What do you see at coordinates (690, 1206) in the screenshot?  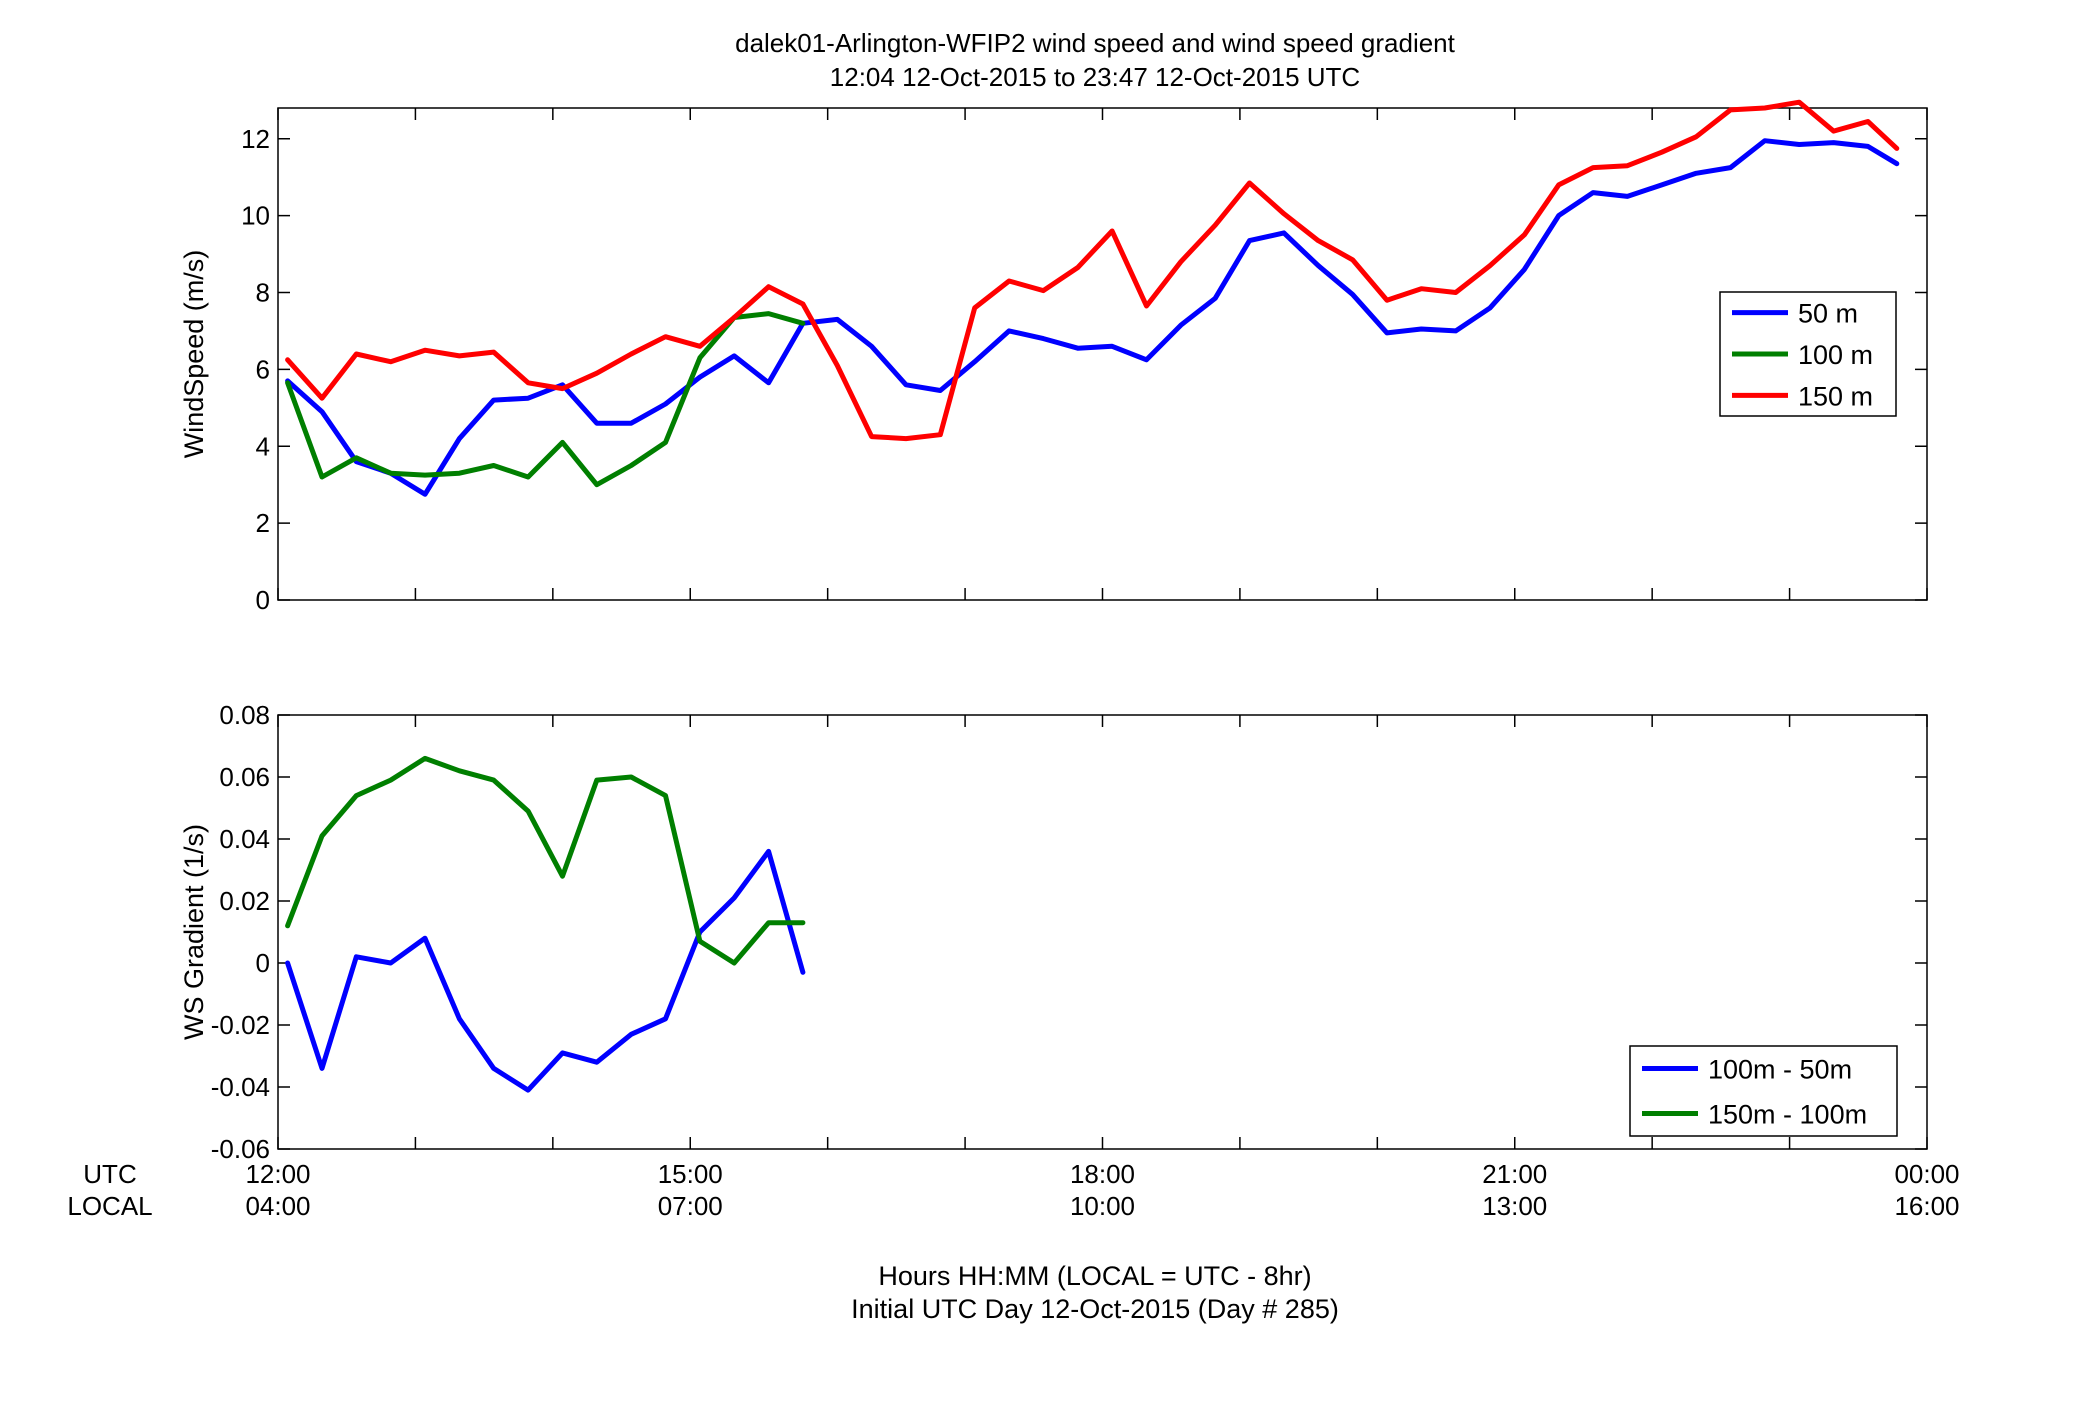 I see `x-tick-label-local: 07:00` at bounding box center [690, 1206].